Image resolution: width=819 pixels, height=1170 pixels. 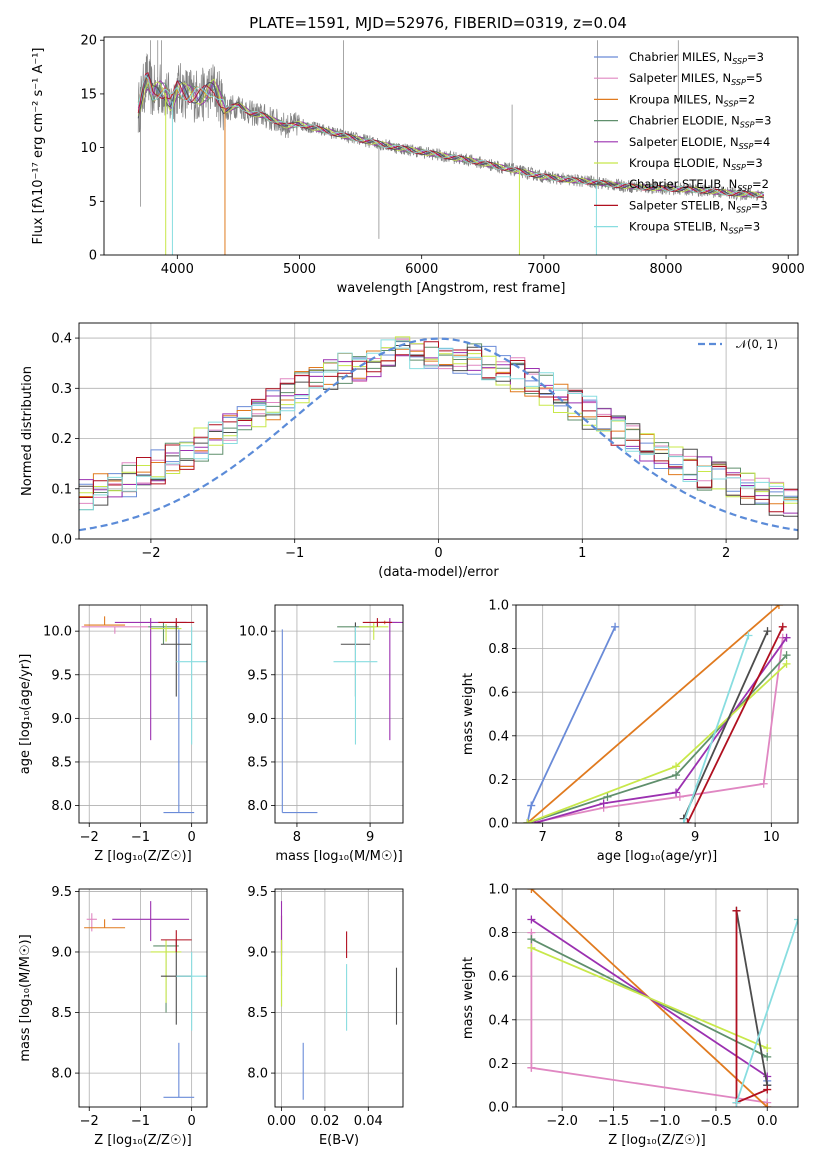 I want to click on y-tick-label: 0.8, so click(x=498, y=933).